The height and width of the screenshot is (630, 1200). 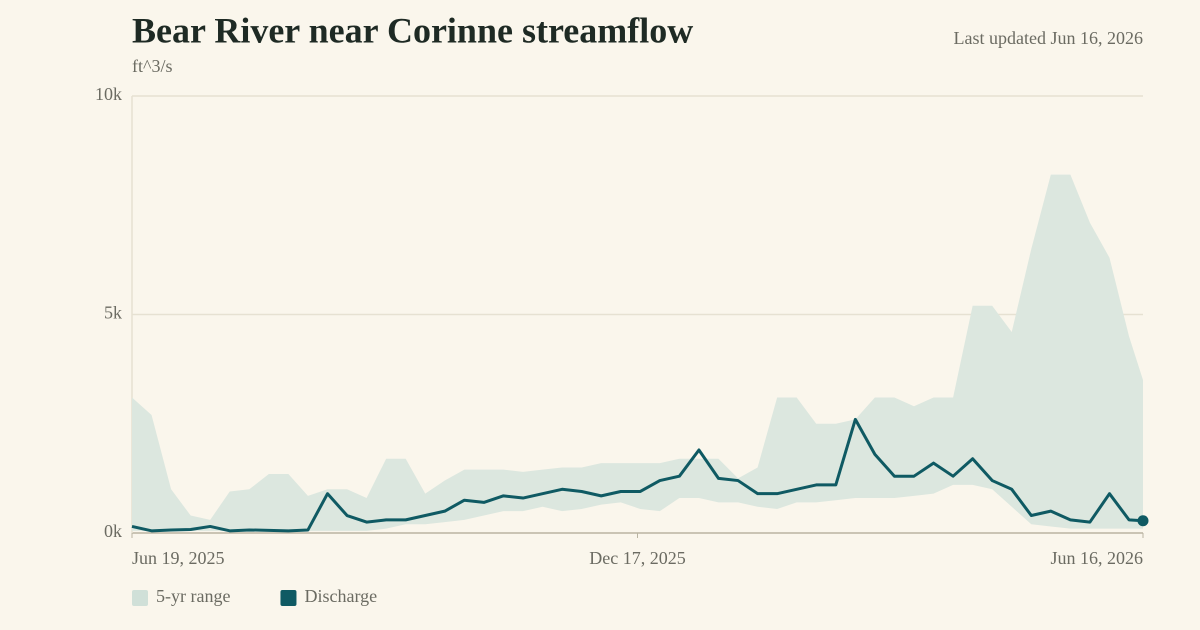 I want to click on chart-title: Bear River near Corinne streamflow, so click(x=412, y=30).